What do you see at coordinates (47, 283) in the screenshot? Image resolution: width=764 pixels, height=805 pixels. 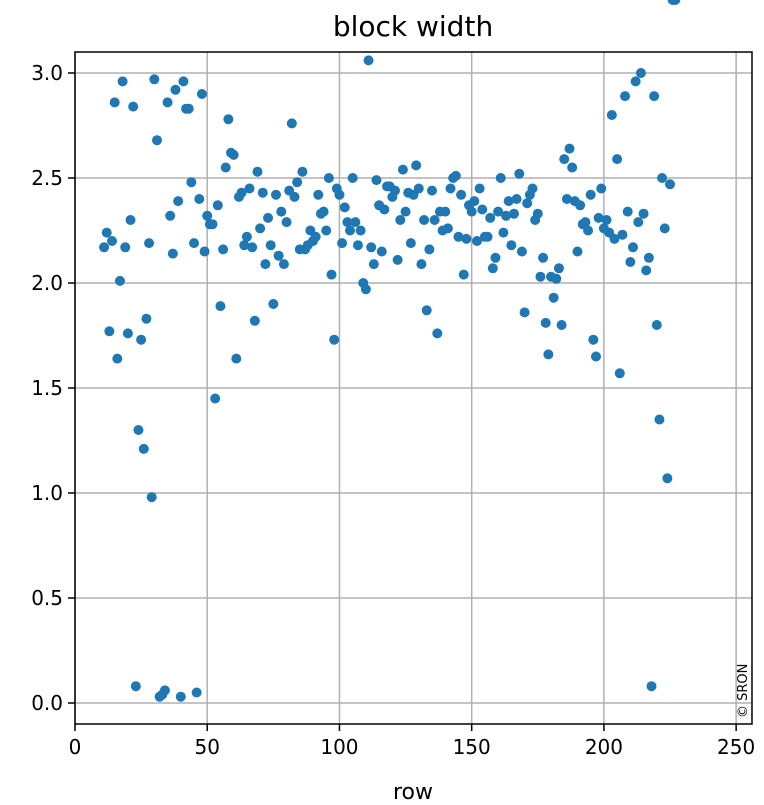 I see `y-tick-label: 2.0` at bounding box center [47, 283].